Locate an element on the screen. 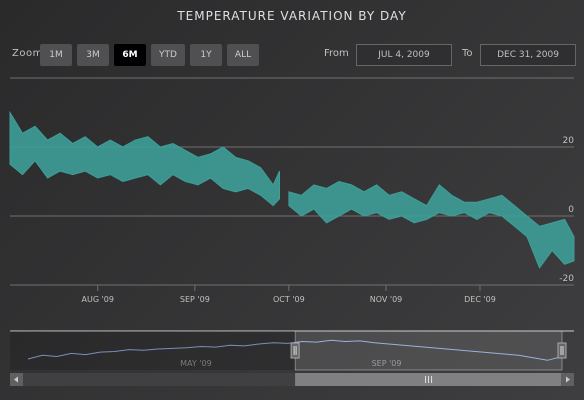 Image resolution: width=584 pixels, height=400 pixels. navigator-handle-left is located at coordinates (295, 350).